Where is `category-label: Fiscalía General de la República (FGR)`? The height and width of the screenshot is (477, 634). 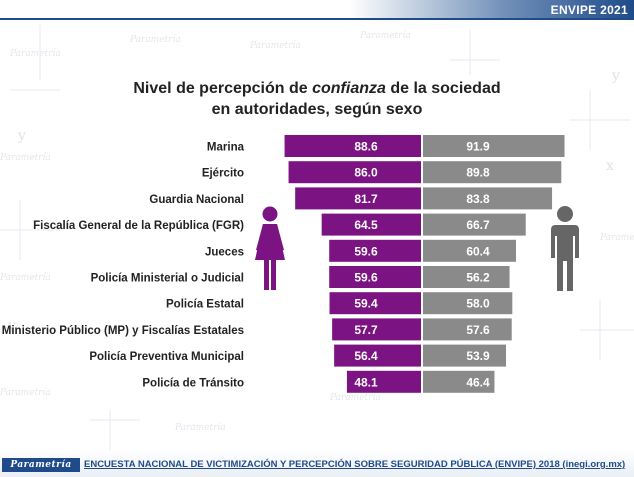
category-label: Fiscalía General de la República (FGR) is located at coordinates (138, 226).